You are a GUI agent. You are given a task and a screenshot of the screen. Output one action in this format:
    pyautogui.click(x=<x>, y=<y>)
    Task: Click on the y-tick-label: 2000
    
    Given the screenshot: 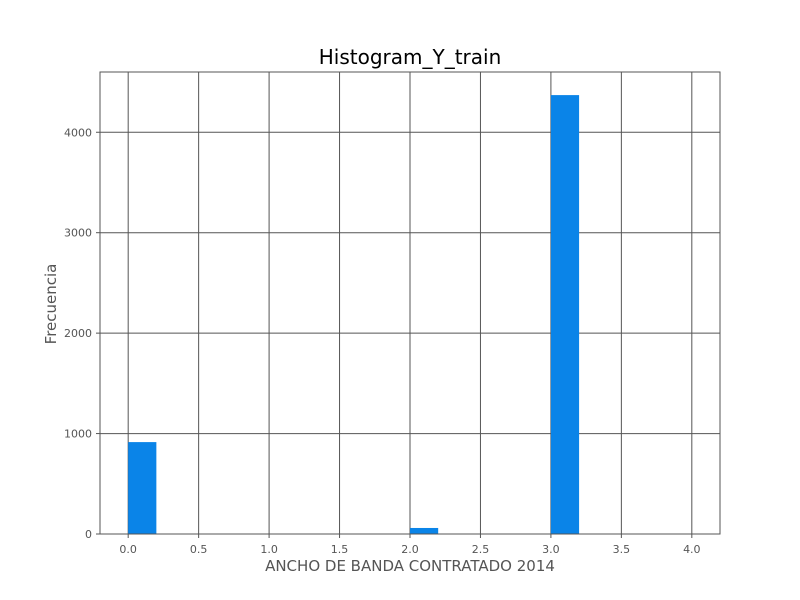 What is the action you would take?
    pyautogui.click(x=78, y=333)
    